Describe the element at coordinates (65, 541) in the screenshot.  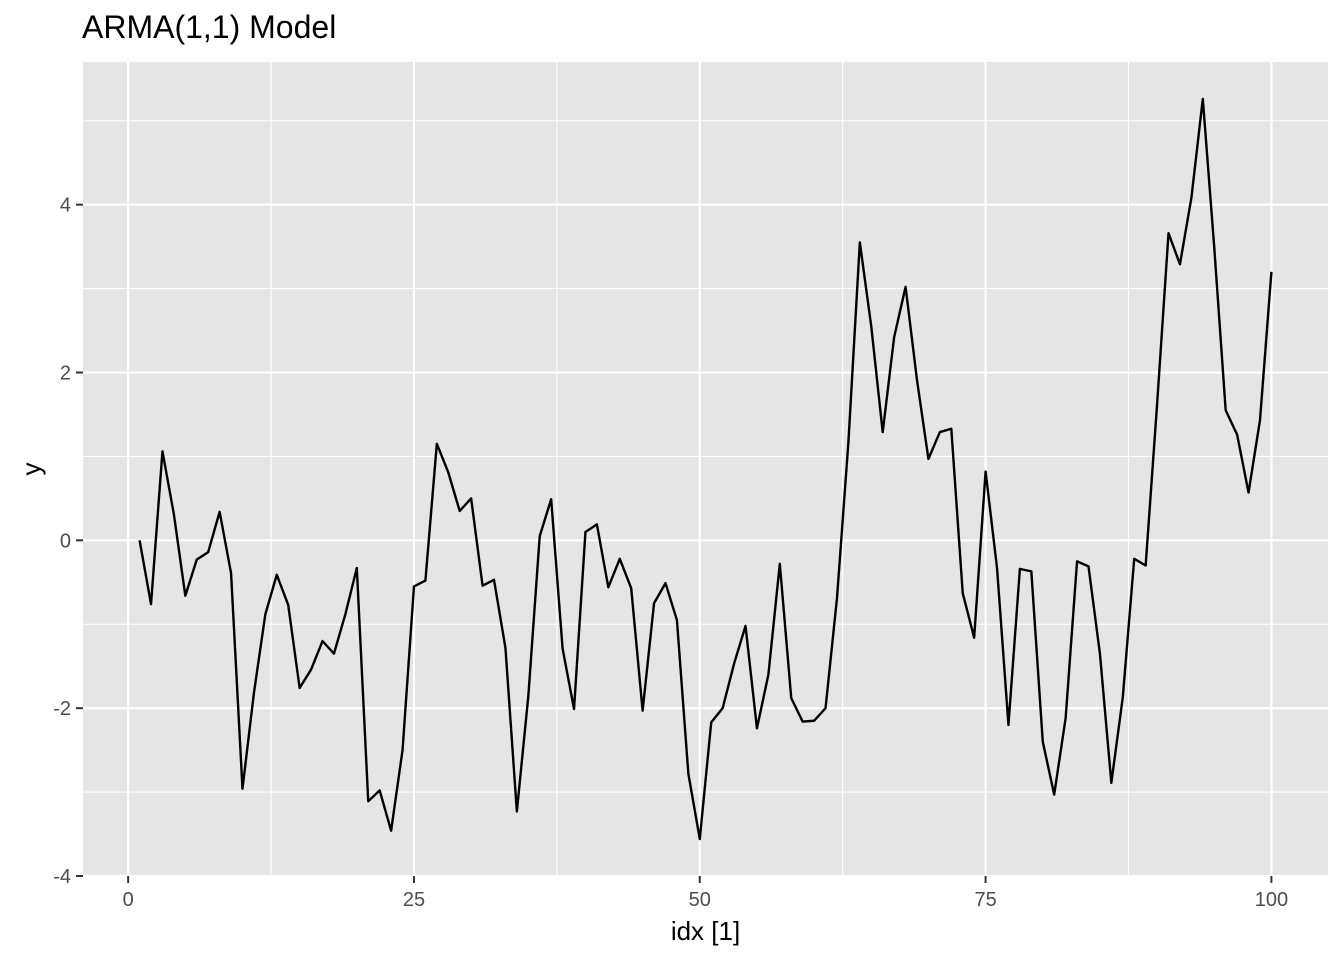
I see `y-tick-label: 0` at that location.